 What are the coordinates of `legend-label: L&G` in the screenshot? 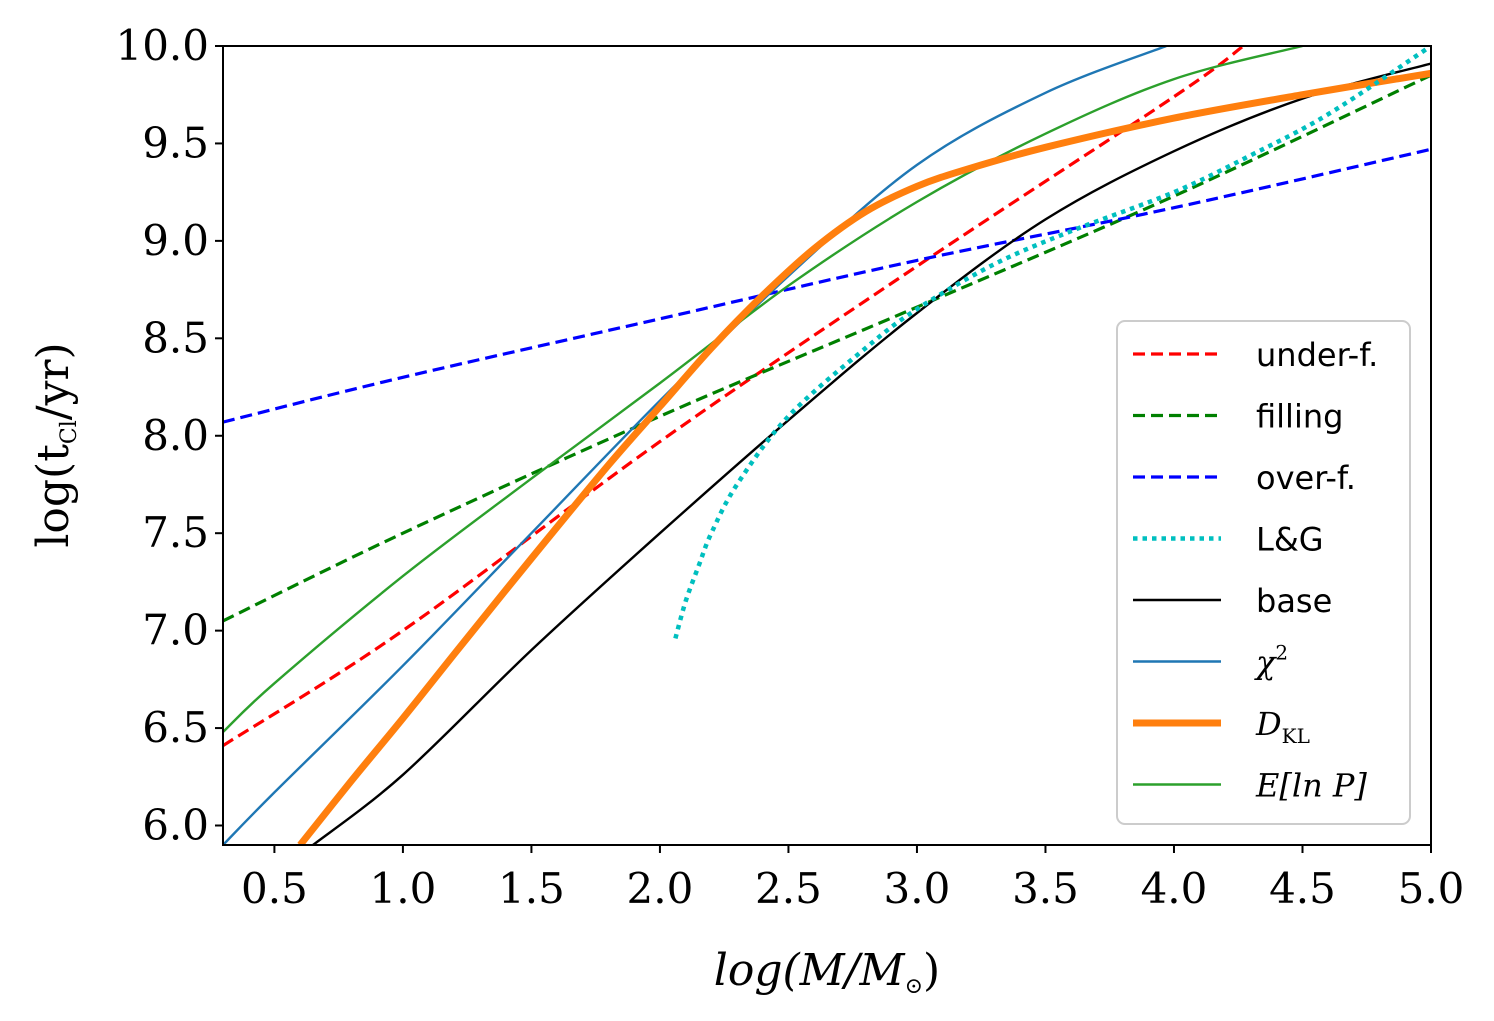 It's located at (1290, 540).